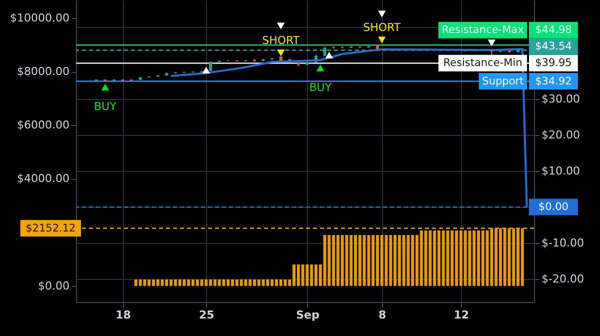 The image size is (600, 336). Describe the element at coordinates (308, 315) in the screenshot. I see `x-tick-label: Sep` at that location.